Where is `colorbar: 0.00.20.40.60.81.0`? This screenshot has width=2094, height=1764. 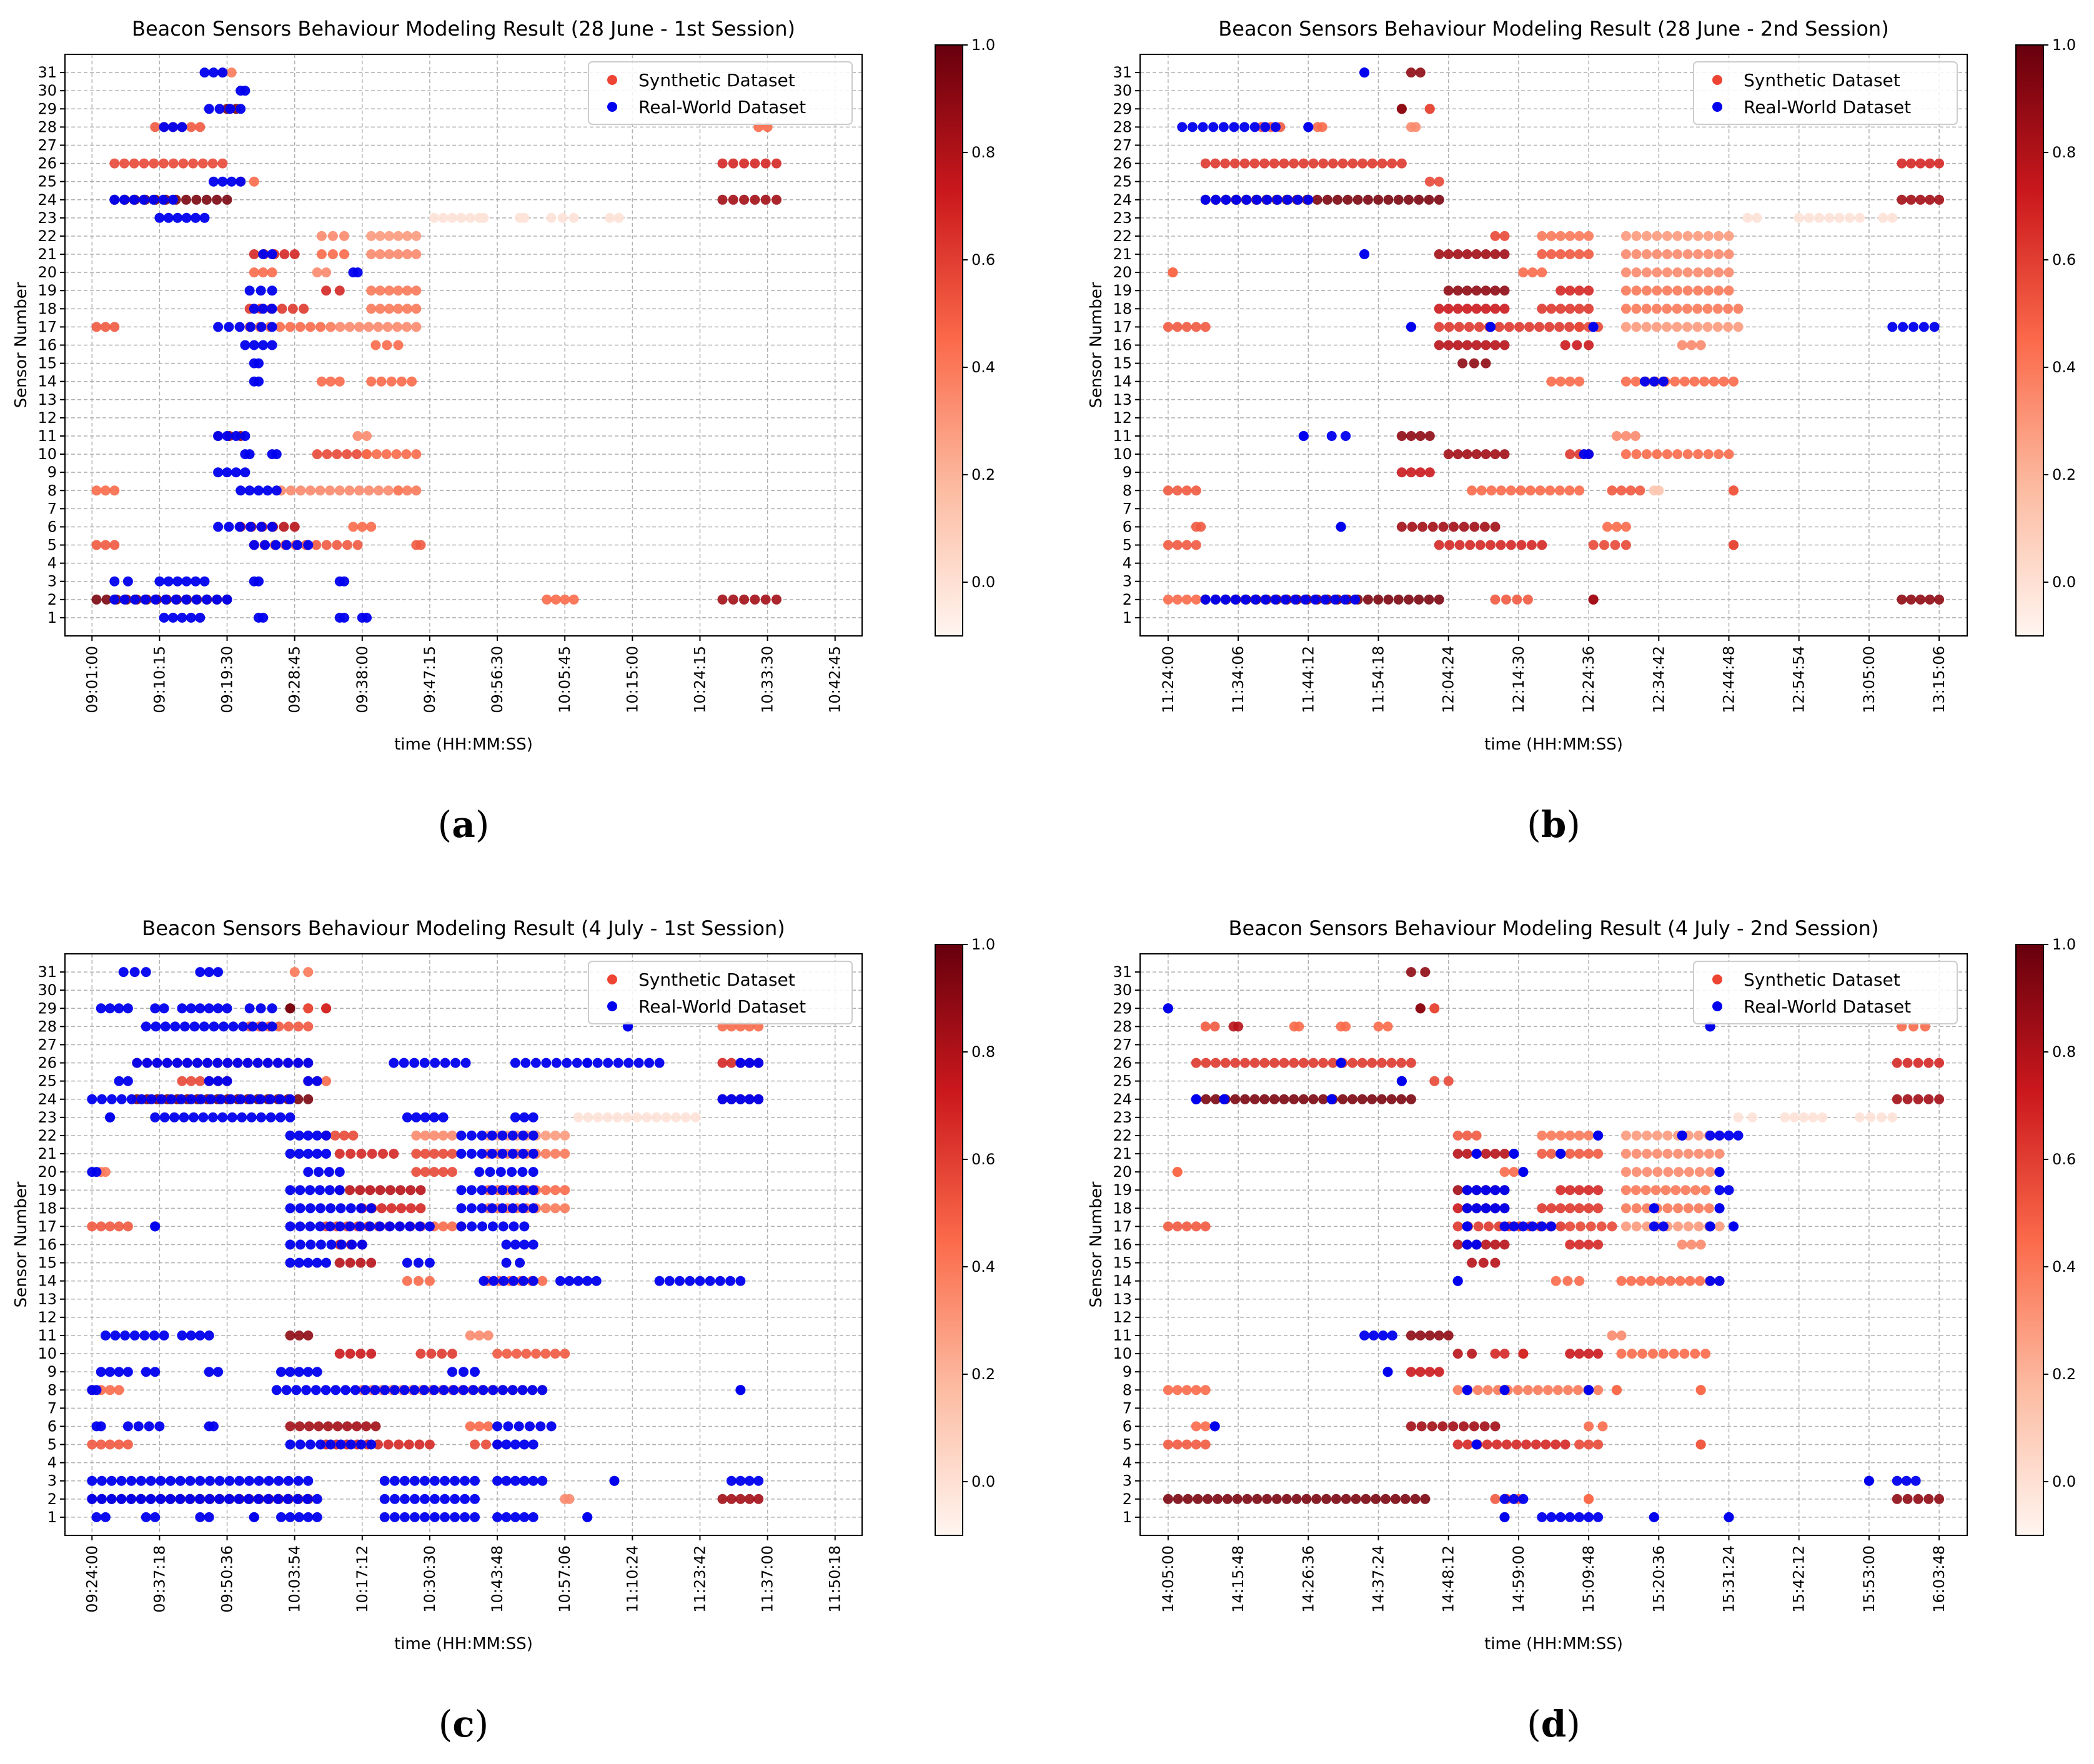 colorbar: 0.00.20.40.60.81.0 is located at coordinates (965, 336).